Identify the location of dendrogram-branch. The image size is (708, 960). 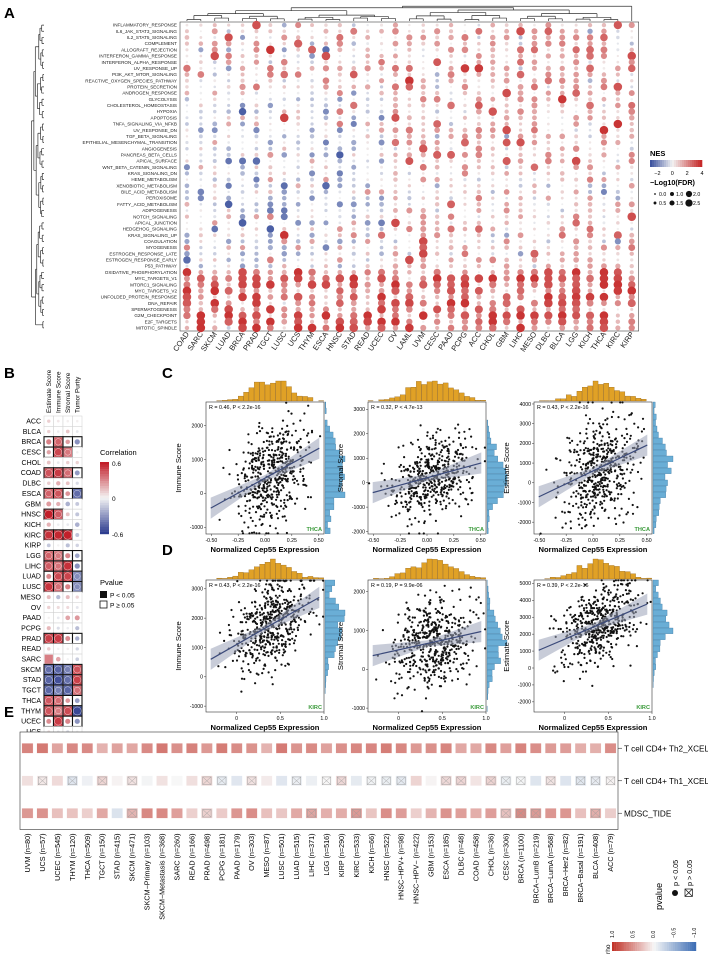
(33, 209).